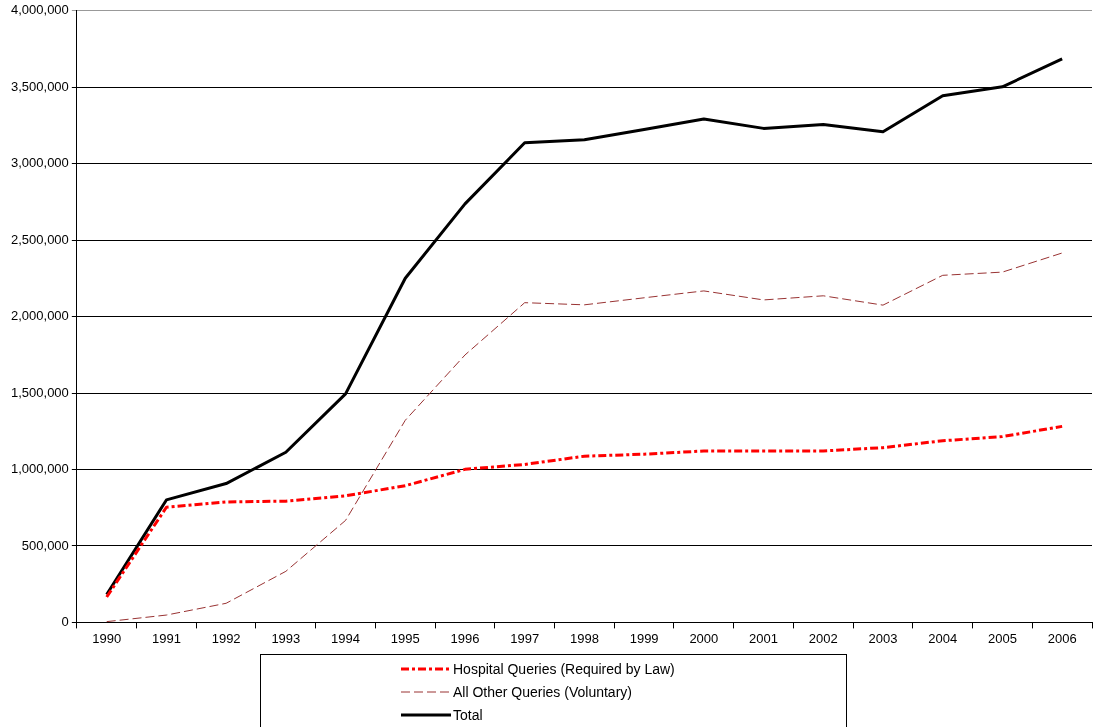  I want to click on legend-label: Total, so click(468, 714).